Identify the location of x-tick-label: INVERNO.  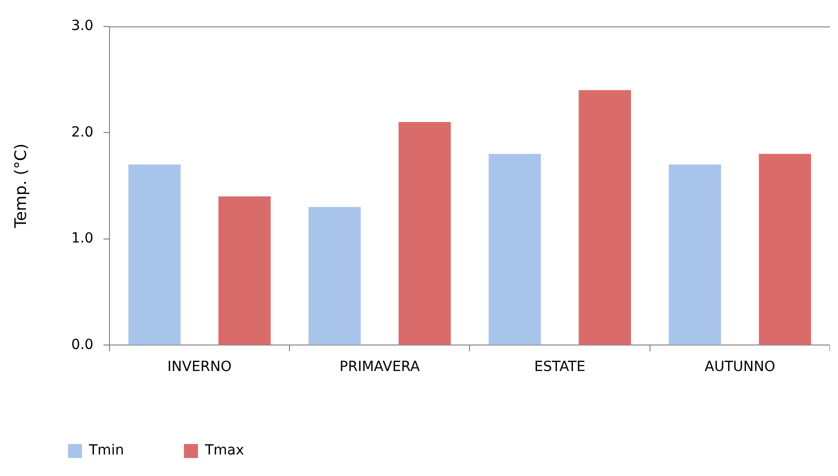
(199, 367).